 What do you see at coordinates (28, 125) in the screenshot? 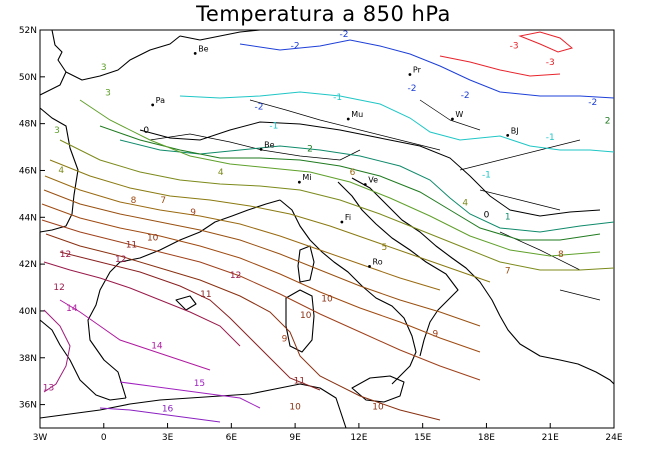
I see `lat-tick-label: 48N` at bounding box center [28, 125].